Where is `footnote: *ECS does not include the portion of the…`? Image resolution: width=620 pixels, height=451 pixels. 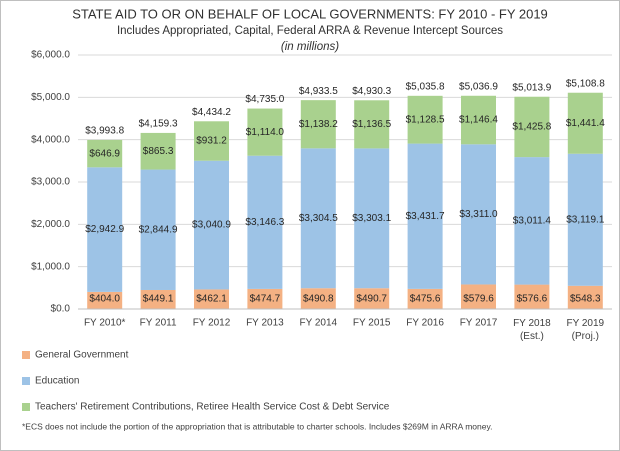
footnote: *ECS does not include the portion of the… is located at coordinates (257, 426).